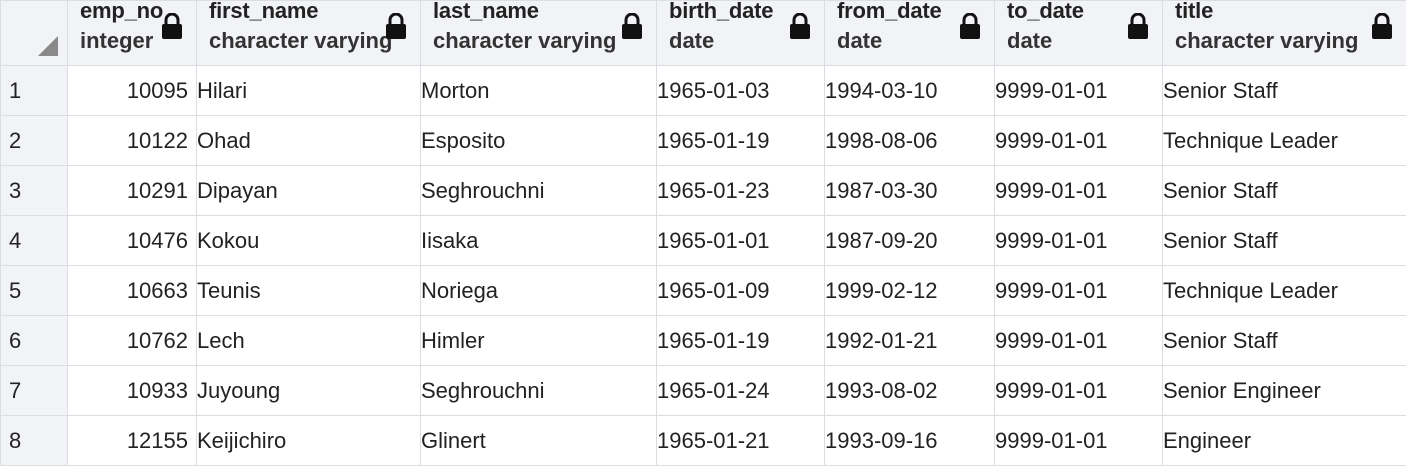  Describe the element at coordinates (34, 291) in the screenshot. I see `row-number: 5` at that location.